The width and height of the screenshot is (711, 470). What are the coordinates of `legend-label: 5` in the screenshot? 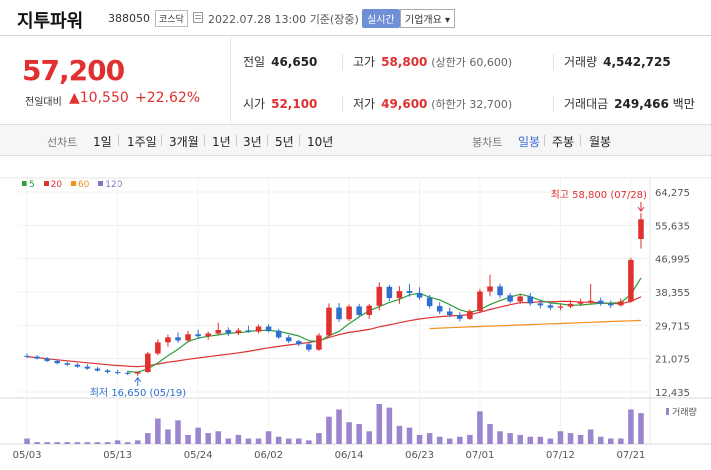 It's located at (32, 185).